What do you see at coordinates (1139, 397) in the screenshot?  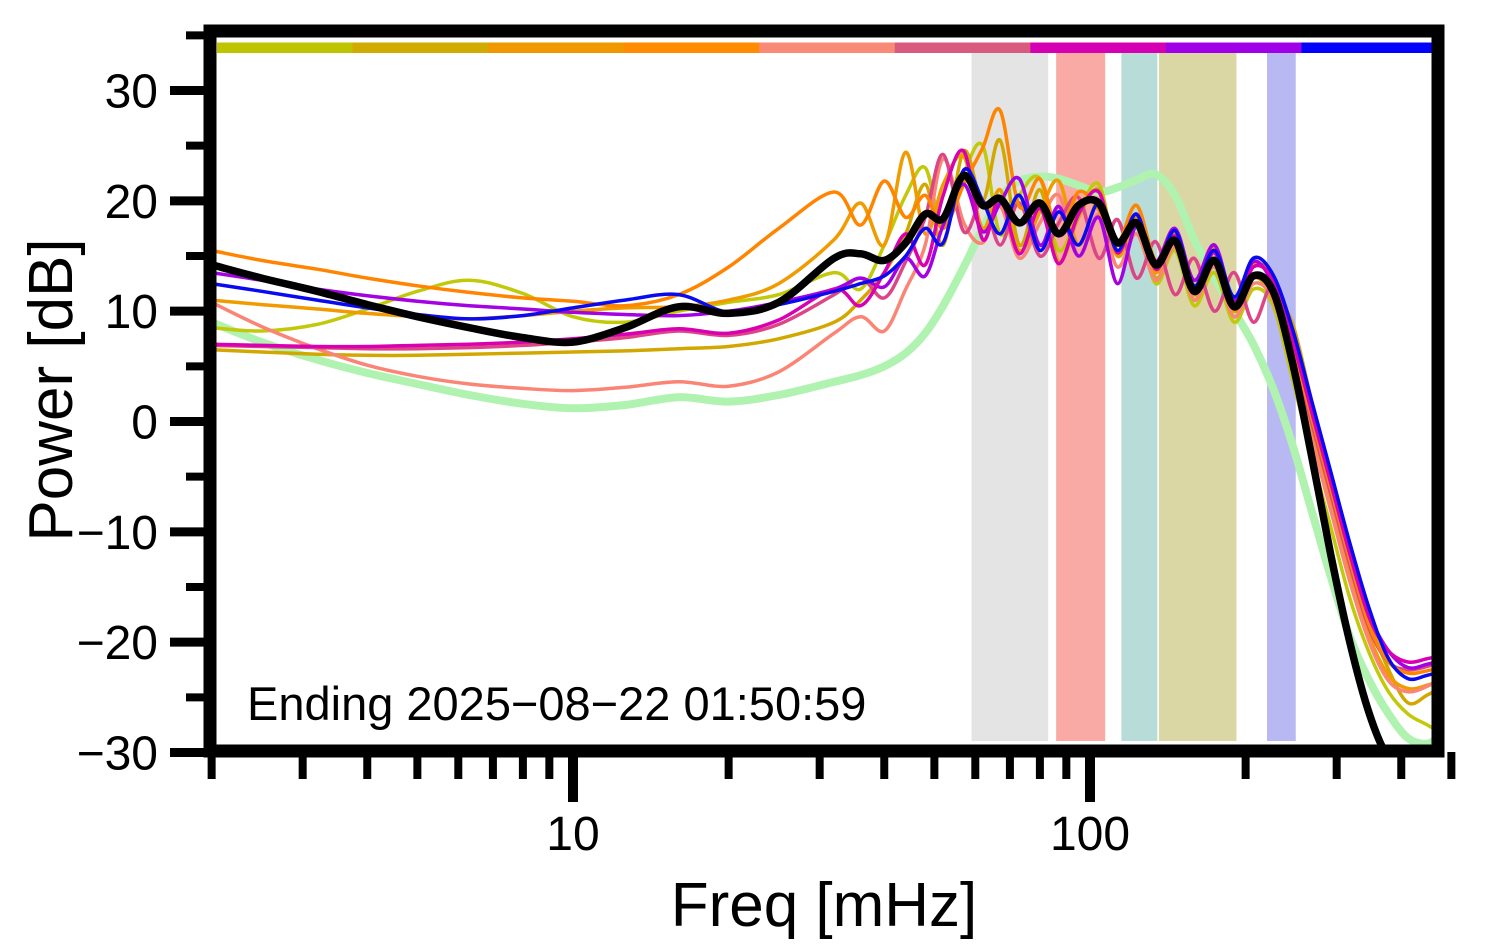 I see `band-teal` at bounding box center [1139, 397].